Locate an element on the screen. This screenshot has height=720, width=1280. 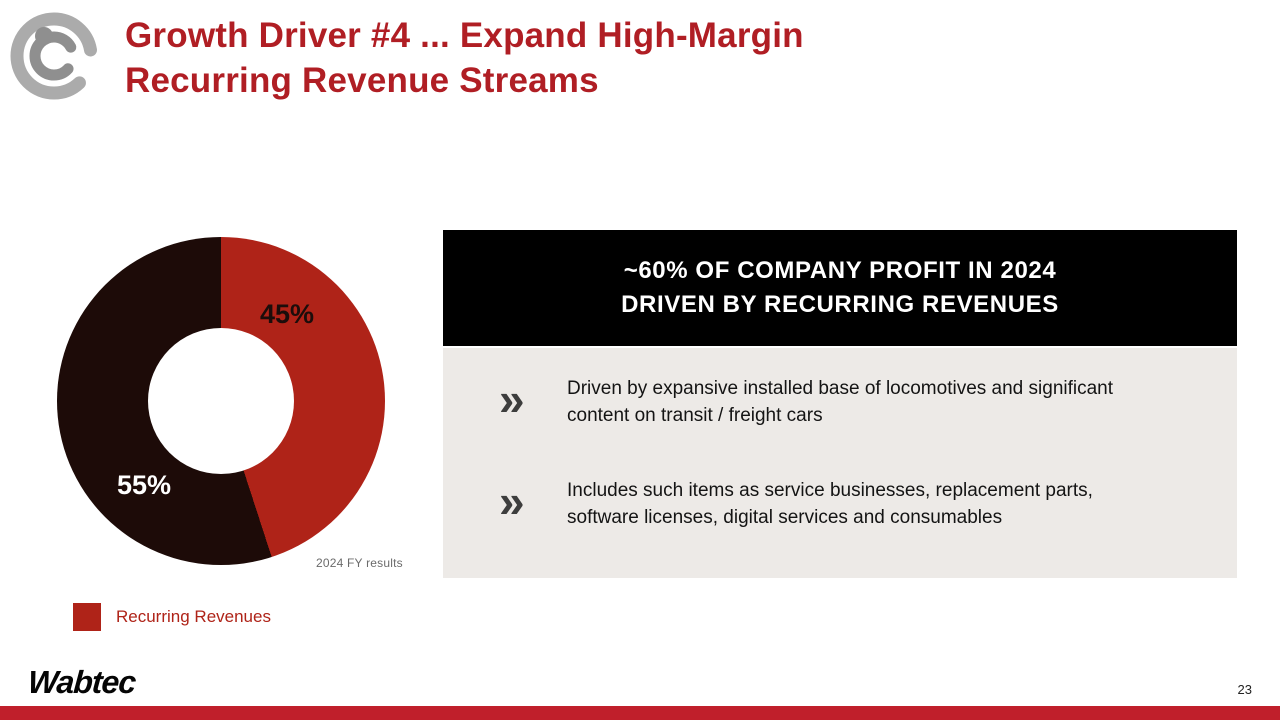
legend-label: Recurring Revenues is located at coordinates (193, 616).